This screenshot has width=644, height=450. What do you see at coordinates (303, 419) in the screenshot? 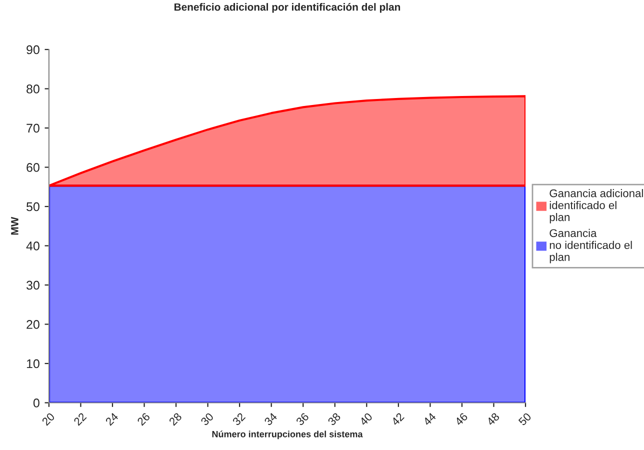
I see `x-tick-label: 36` at bounding box center [303, 419].